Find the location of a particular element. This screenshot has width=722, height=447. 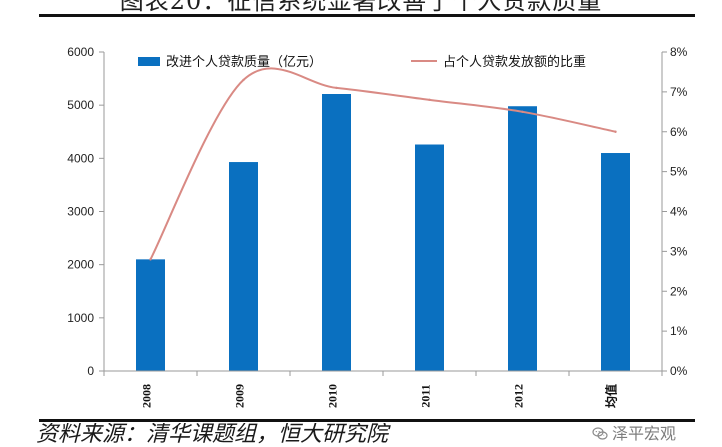

x-category-label: 2008 is located at coordinates (147, 396).